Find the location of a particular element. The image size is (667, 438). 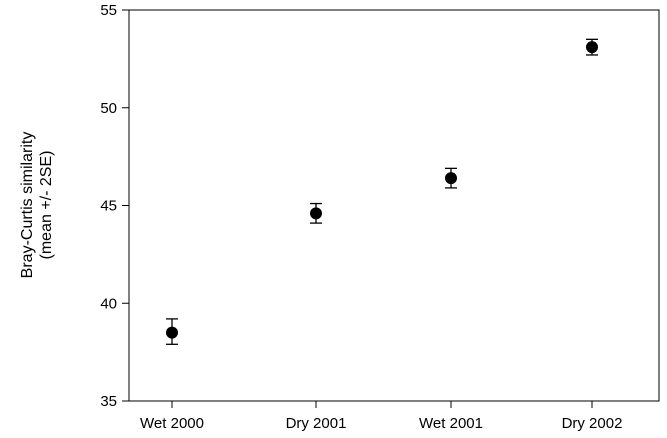

y-tick-label: 55 is located at coordinates (108, 10).